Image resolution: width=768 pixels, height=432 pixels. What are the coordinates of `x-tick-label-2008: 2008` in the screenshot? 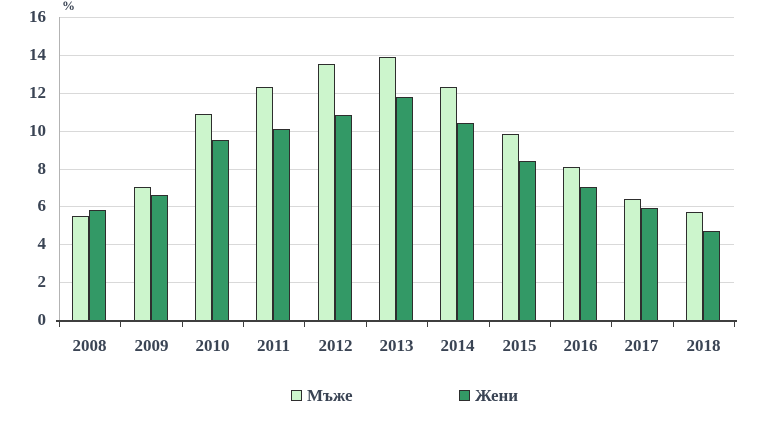 It's located at (89, 345).